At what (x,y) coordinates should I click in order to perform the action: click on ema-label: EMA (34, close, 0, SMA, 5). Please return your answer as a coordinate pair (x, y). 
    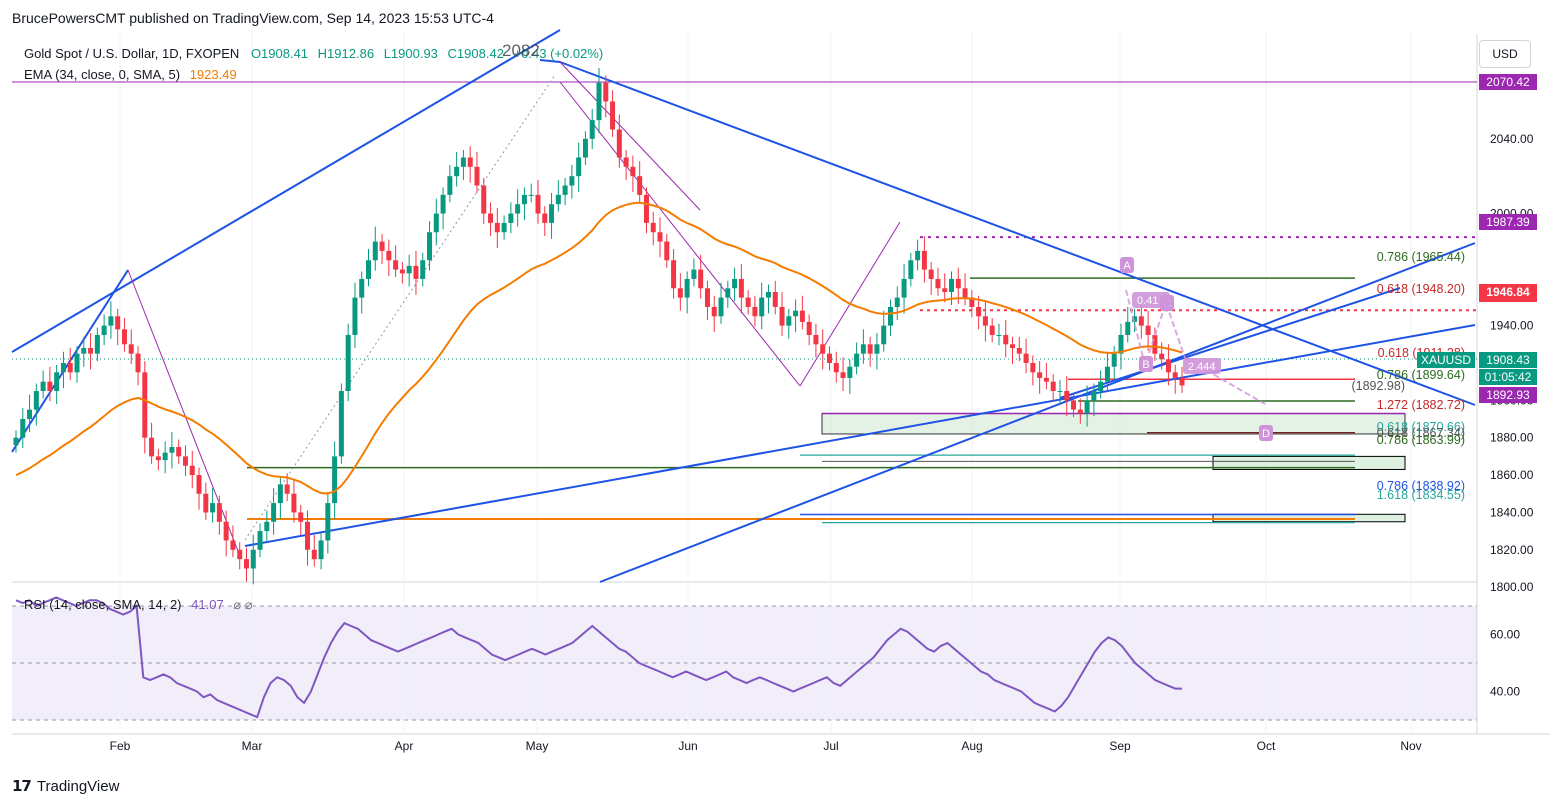
    Looking at the image, I should click on (102, 74).